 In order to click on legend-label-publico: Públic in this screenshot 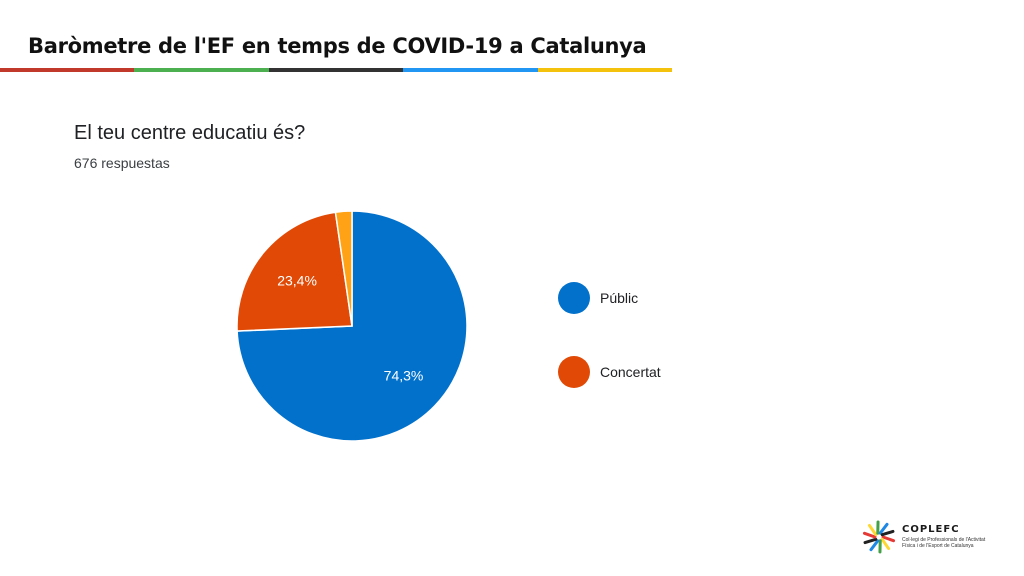, I will do `click(619, 298)`.